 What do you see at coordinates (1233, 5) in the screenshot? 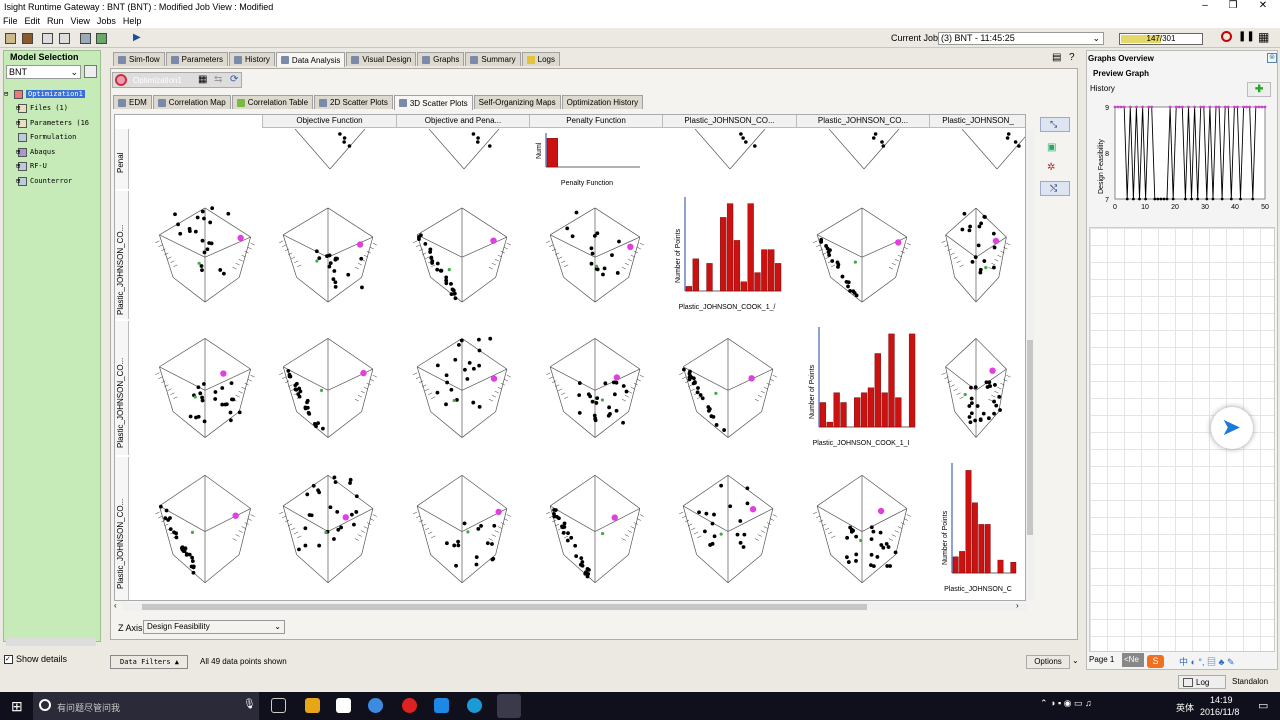
I see `maximize-icon: ❐` at bounding box center [1233, 5].